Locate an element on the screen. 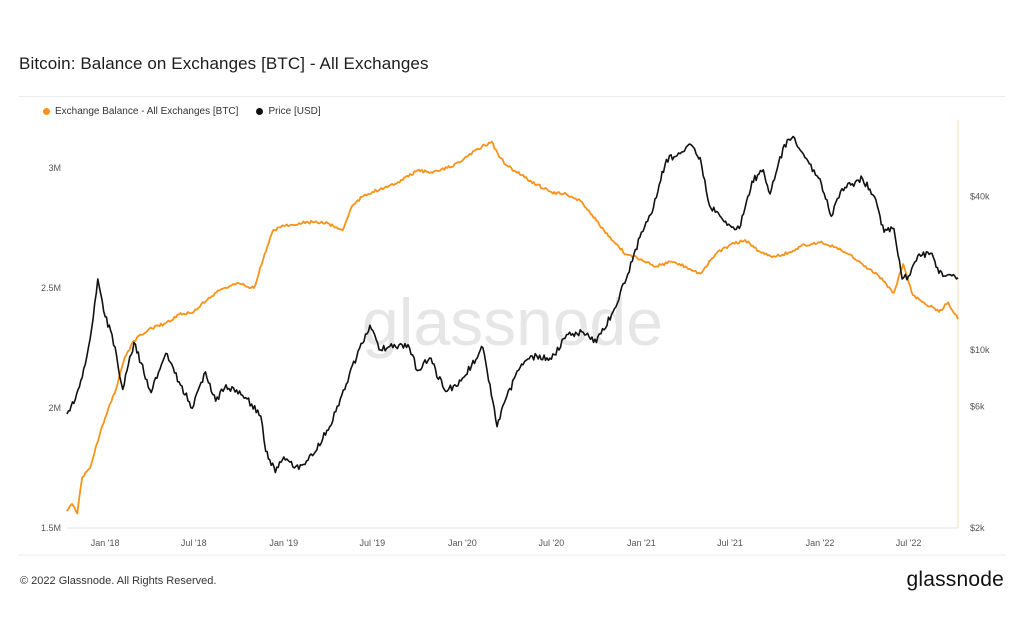 Image resolution: width=1024 pixels, height=632 pixels. watermark-text: glassnode is located at coordinates (512, 322).